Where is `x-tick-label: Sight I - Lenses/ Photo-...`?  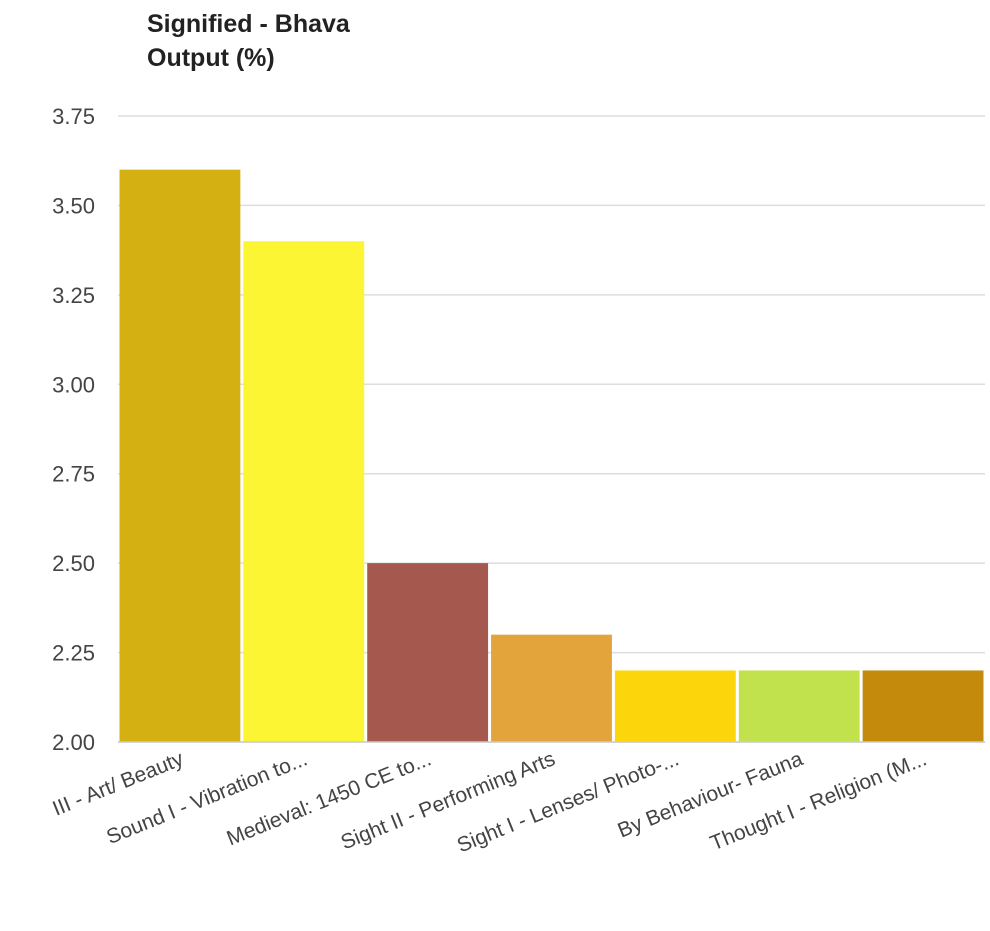
x-tick-label: Sight I - Lenses/ Photo-... is located at coordinates (568, 802).